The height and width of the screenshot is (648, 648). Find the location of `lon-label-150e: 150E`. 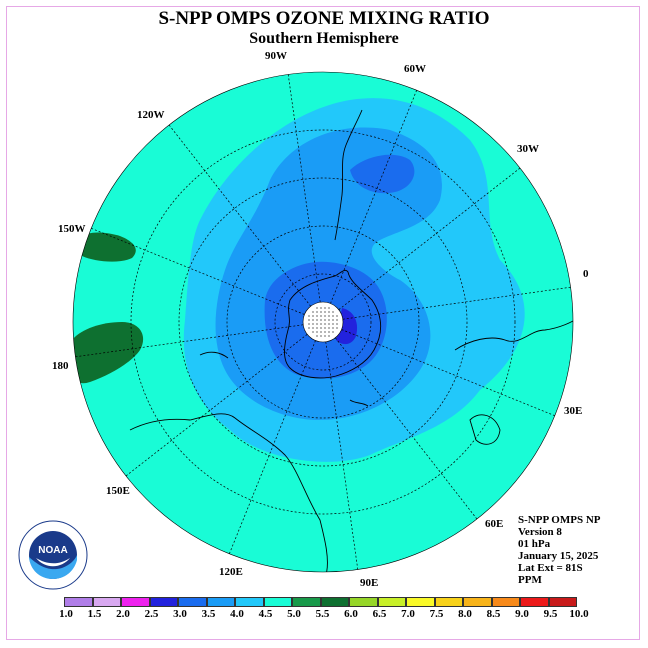

lon-label-150e: 150E is located at coordinates (118, 491).